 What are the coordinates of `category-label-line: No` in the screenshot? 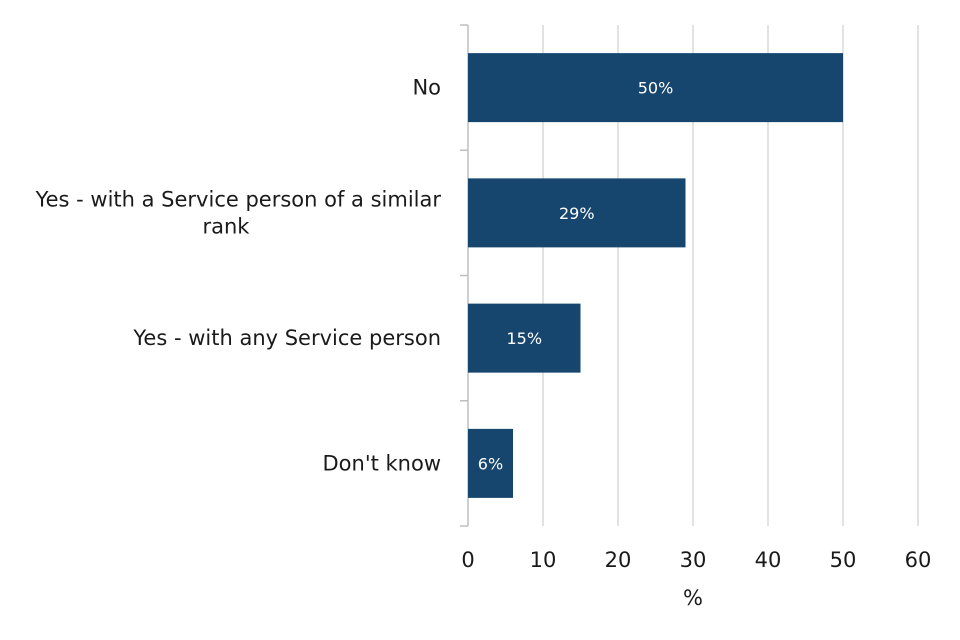 It's located at (426, 88).